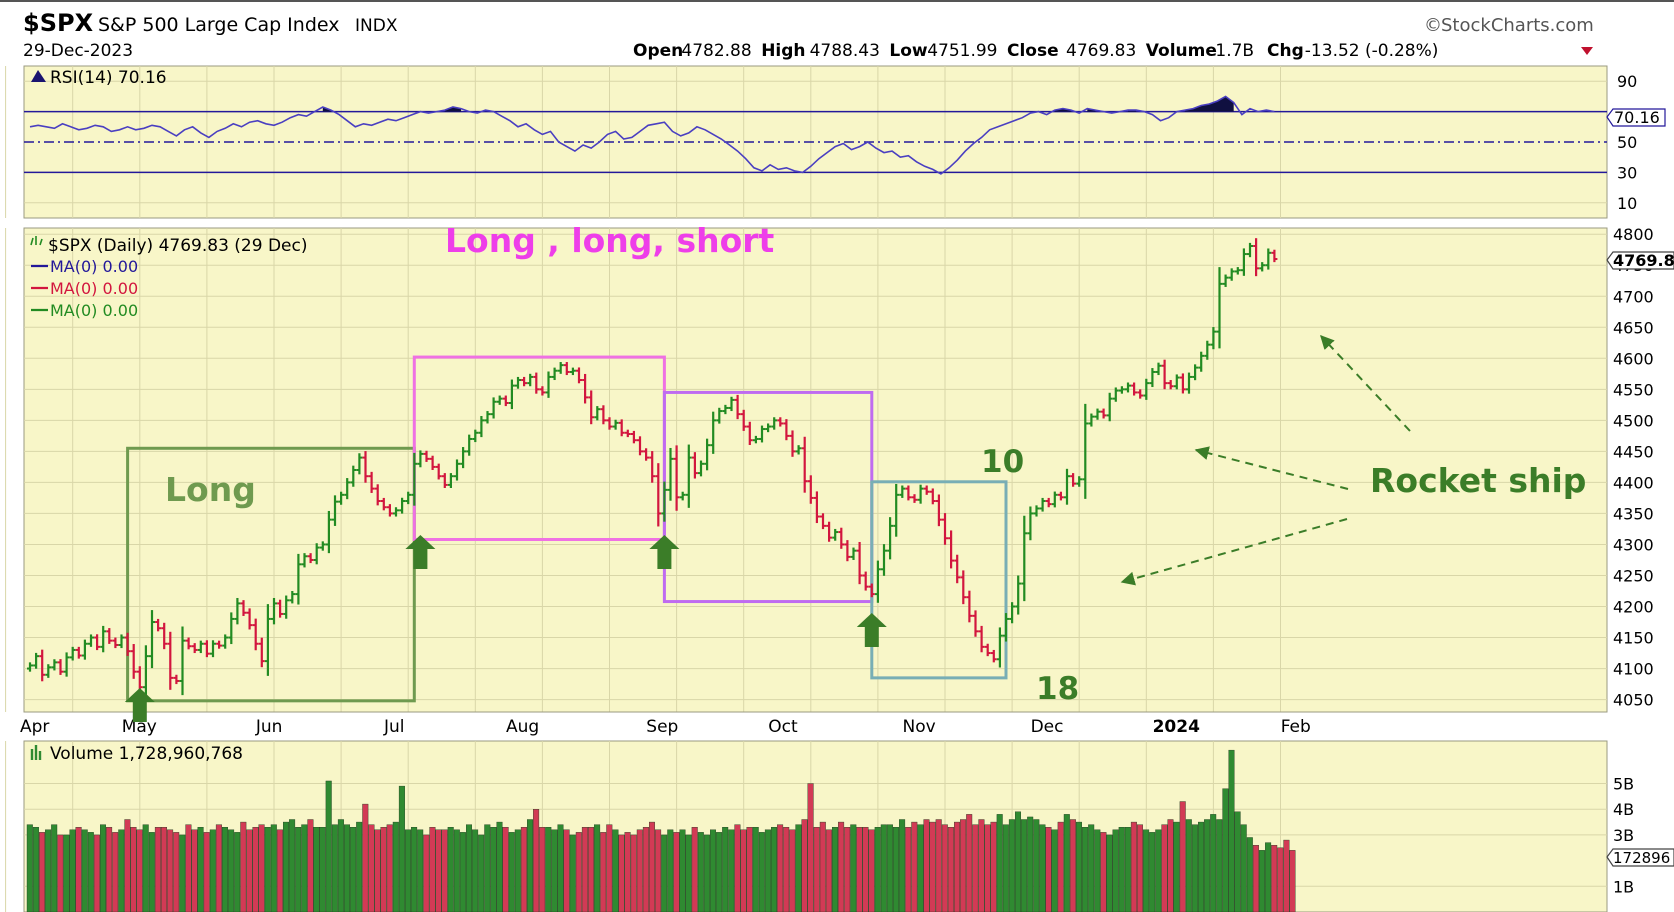 The image size is (1674, 912). Describe the element at coordinates (1478, 480) in the screenshot. I see `rocket-ship-annotation: Rocket ship` at that location.